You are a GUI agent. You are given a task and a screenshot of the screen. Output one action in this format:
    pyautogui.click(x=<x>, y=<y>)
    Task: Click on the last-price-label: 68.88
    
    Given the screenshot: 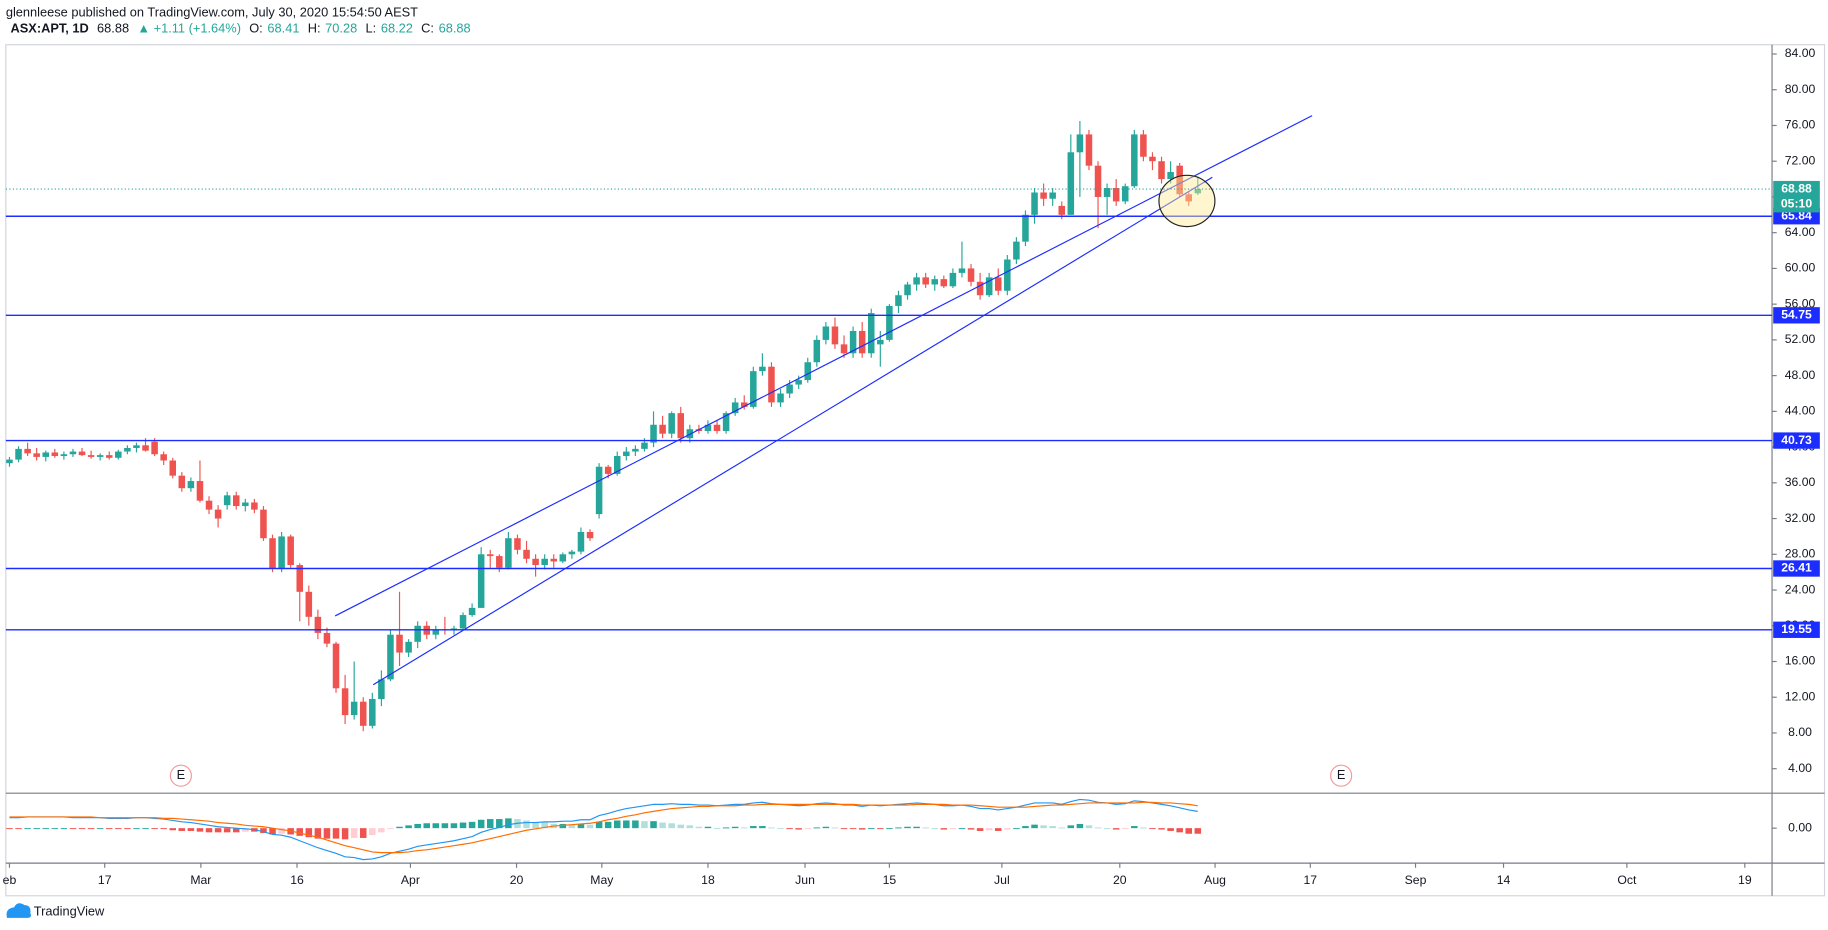 What is the action you would take?
    pyautogui.click(x=1796, y=188)
    